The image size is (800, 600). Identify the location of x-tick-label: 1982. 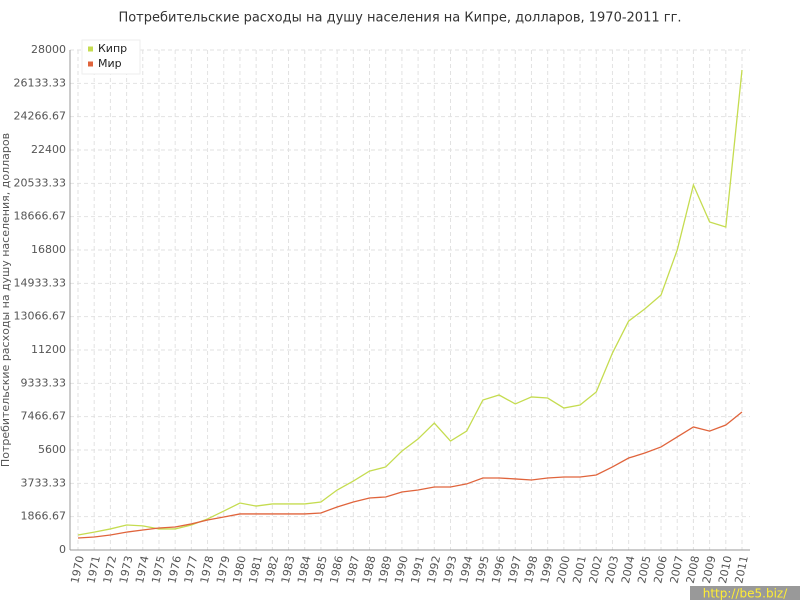
(272, 570).